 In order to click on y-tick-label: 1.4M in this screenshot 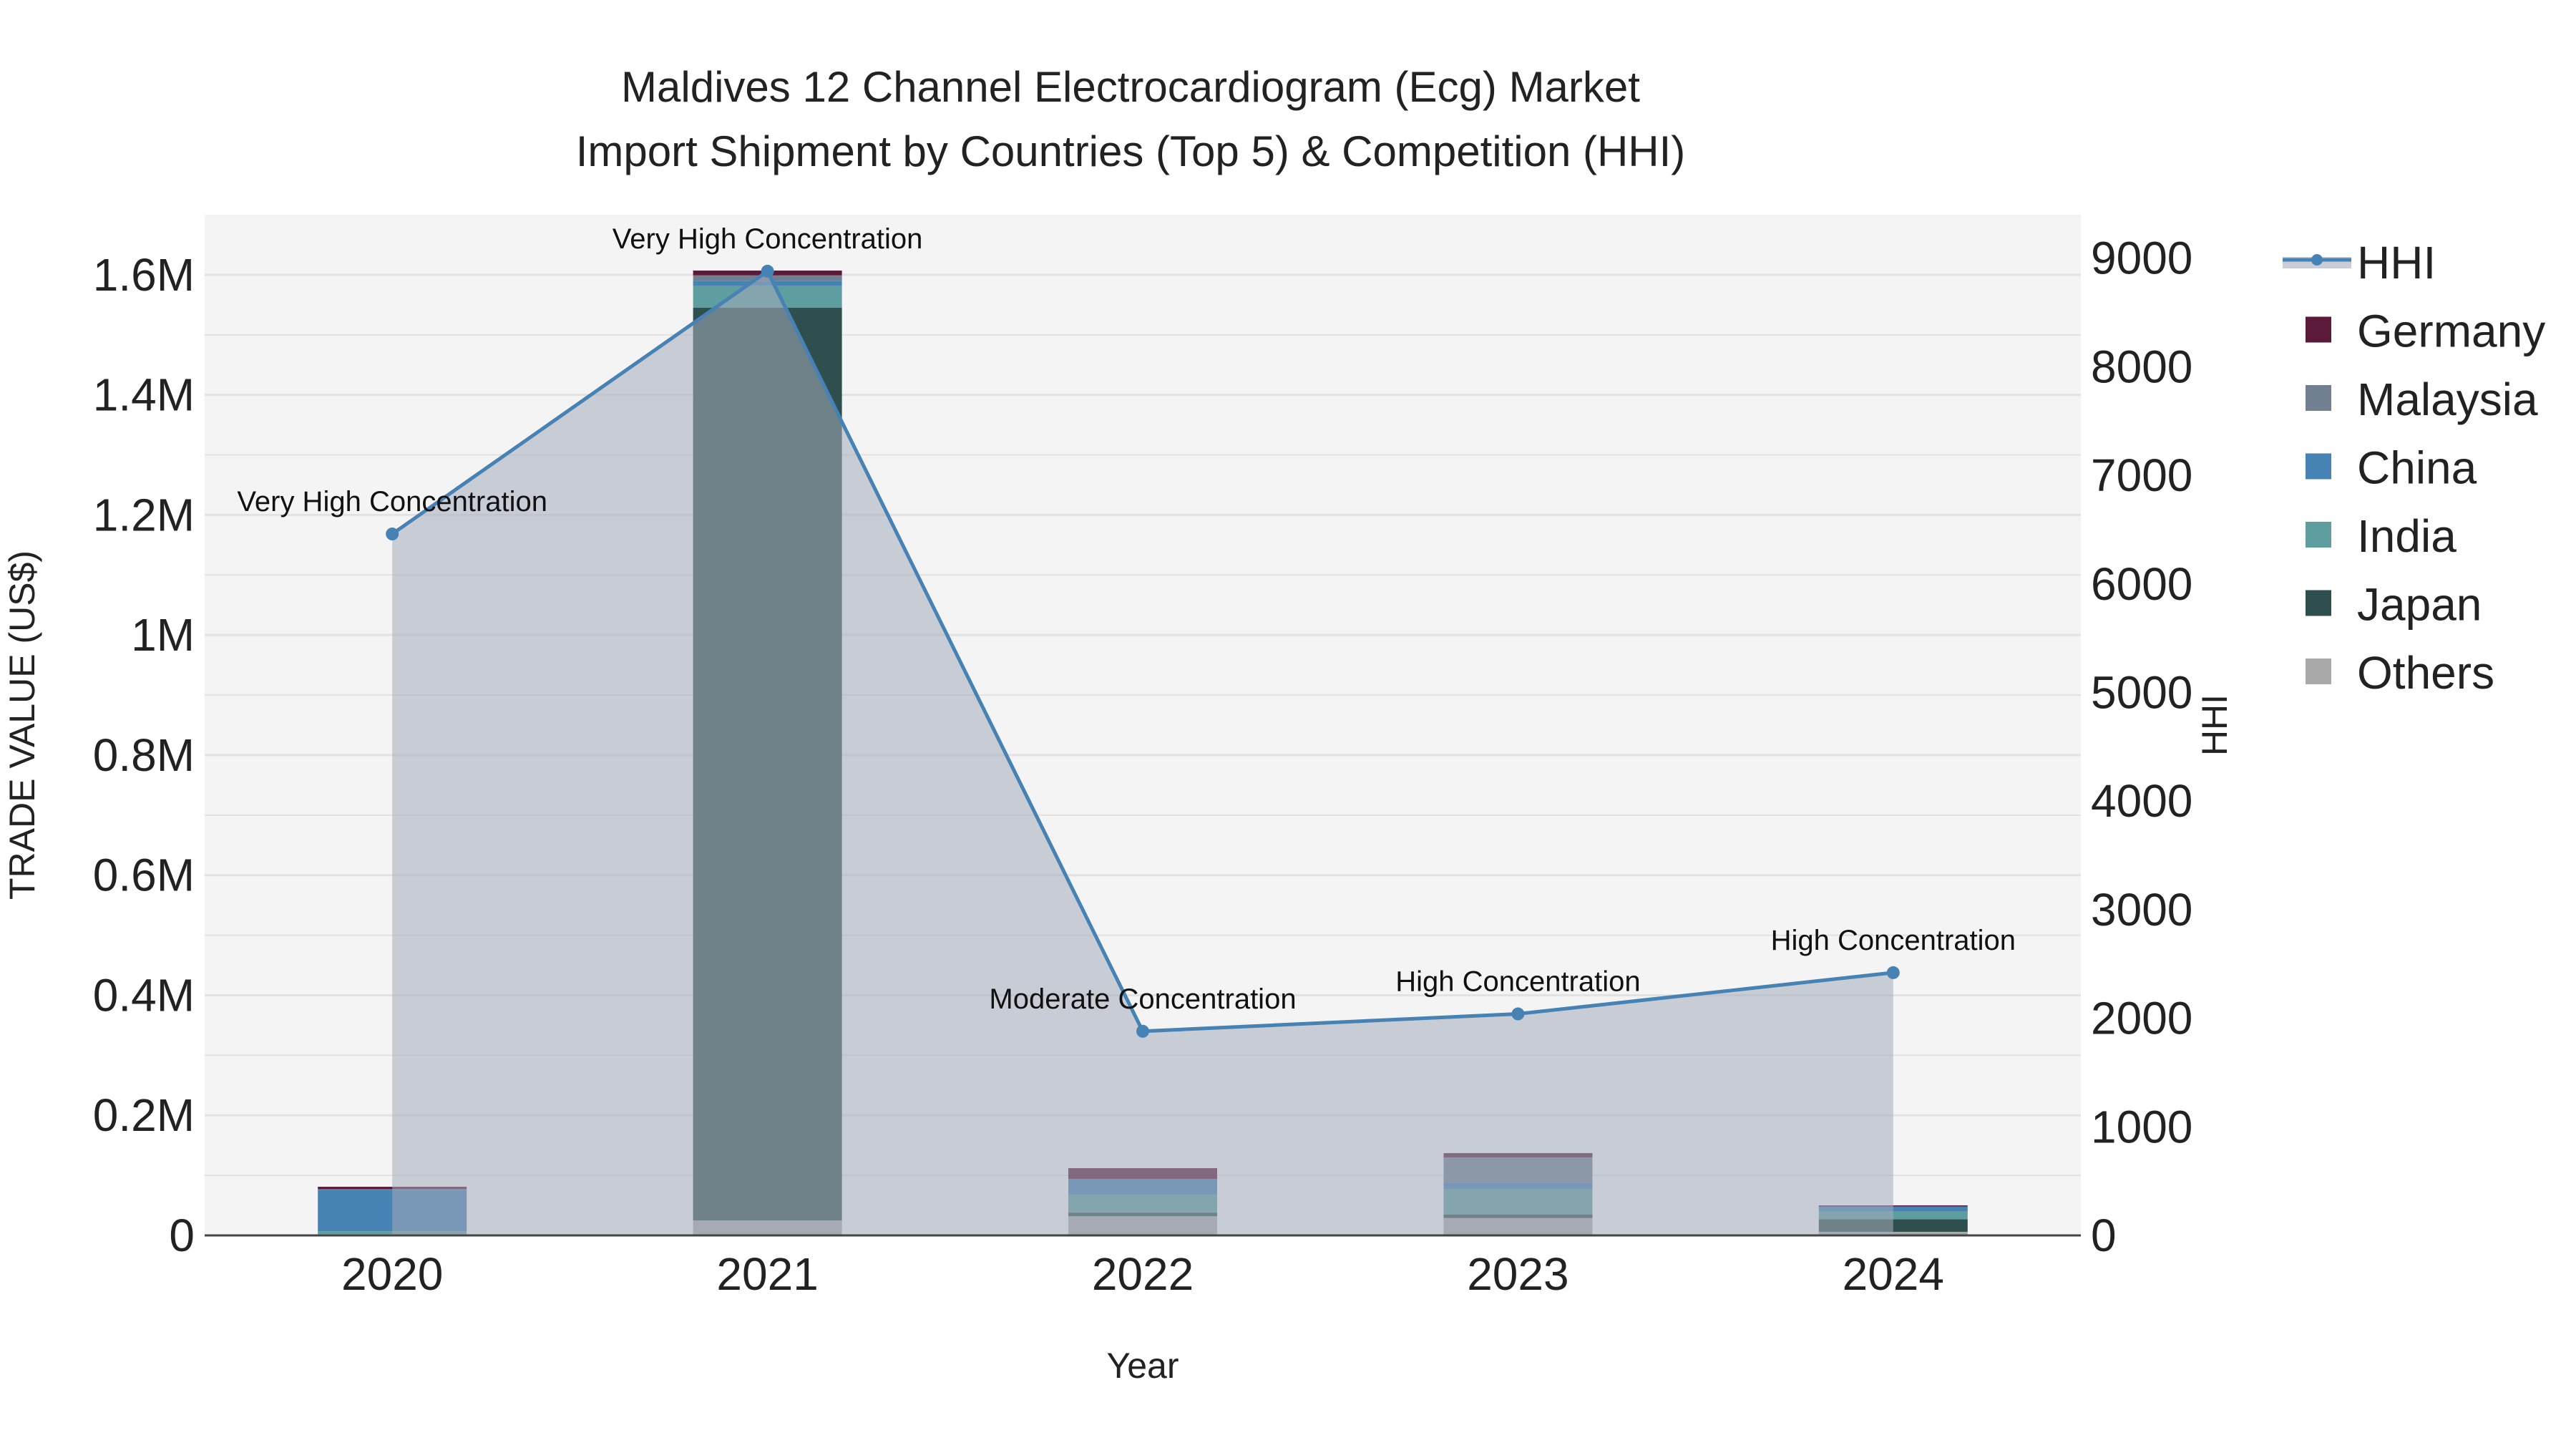, I will do `click(144, 395)`.